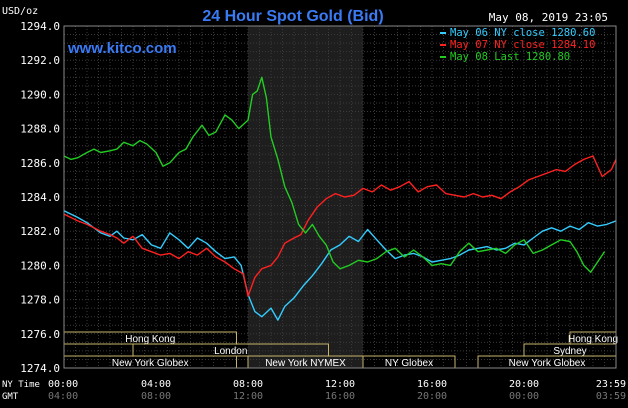 The width and height of the screenshot is (628, 408). What do you see at coordinates (156, 396) in the screenshot?
I see `x-tick-label-gmt: 08:00` at bounding box center [156, 396].